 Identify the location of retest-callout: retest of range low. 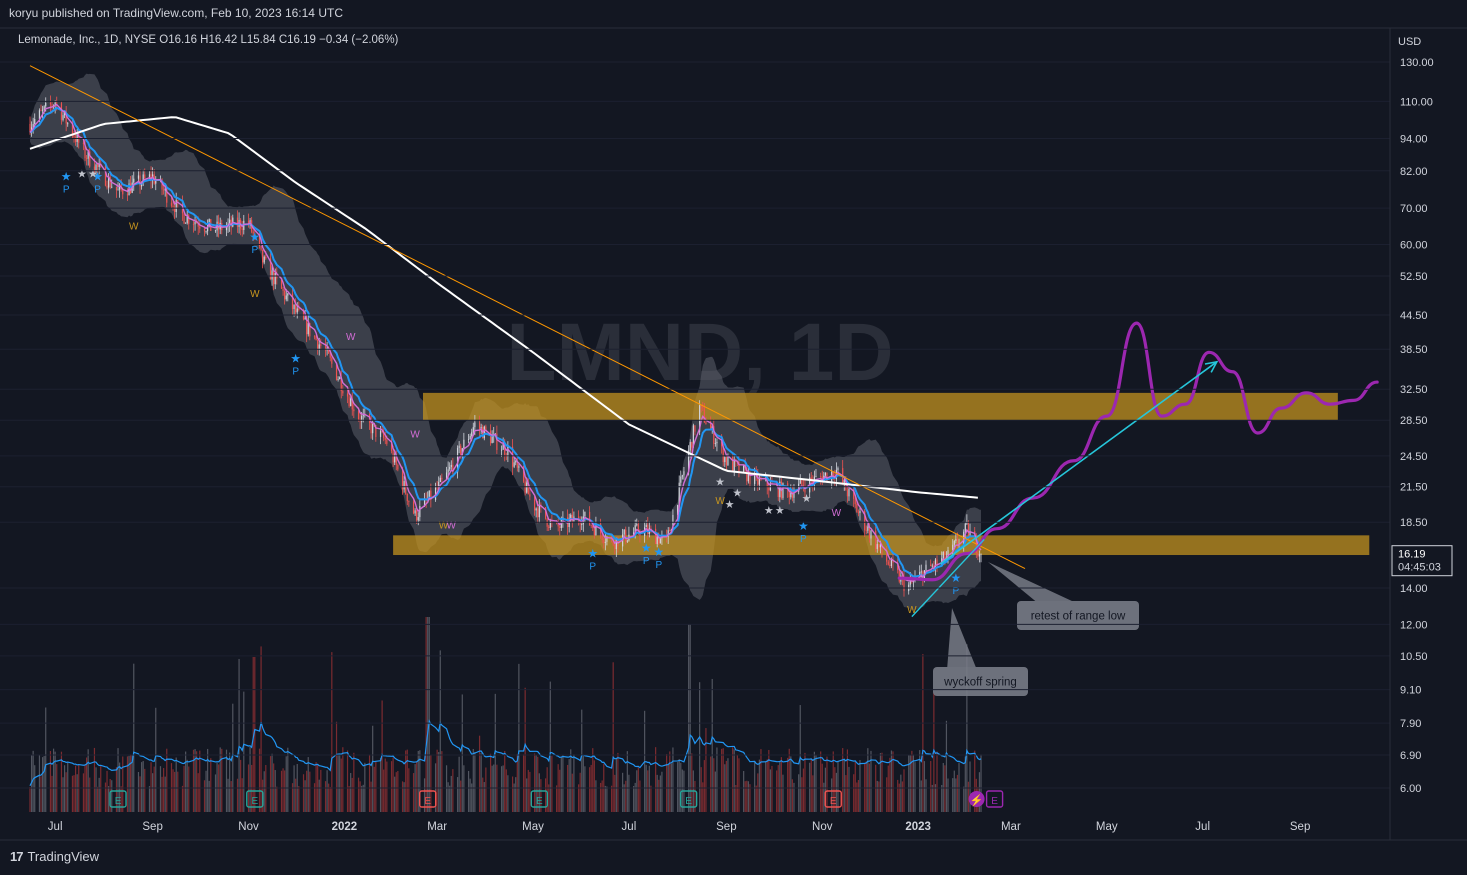
(1063, 596).